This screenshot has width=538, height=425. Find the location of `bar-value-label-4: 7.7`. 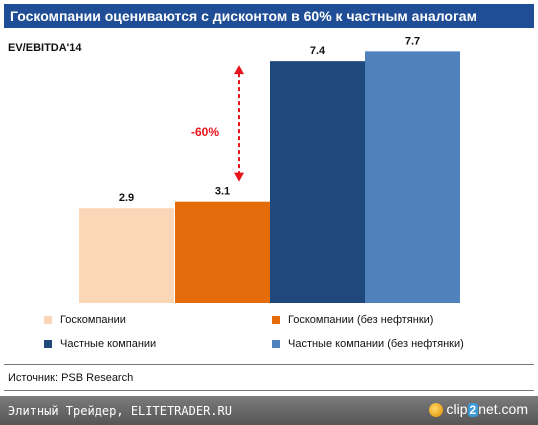

bar-value-label-4: 7.7 is located at coordinates (412, 41).